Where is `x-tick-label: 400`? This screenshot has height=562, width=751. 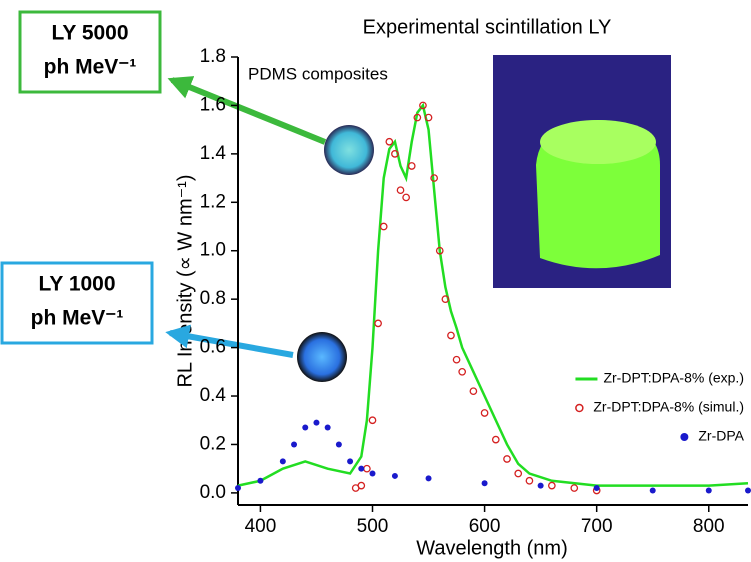 x-tick-label: 400 is located at coordinates (261, 526).